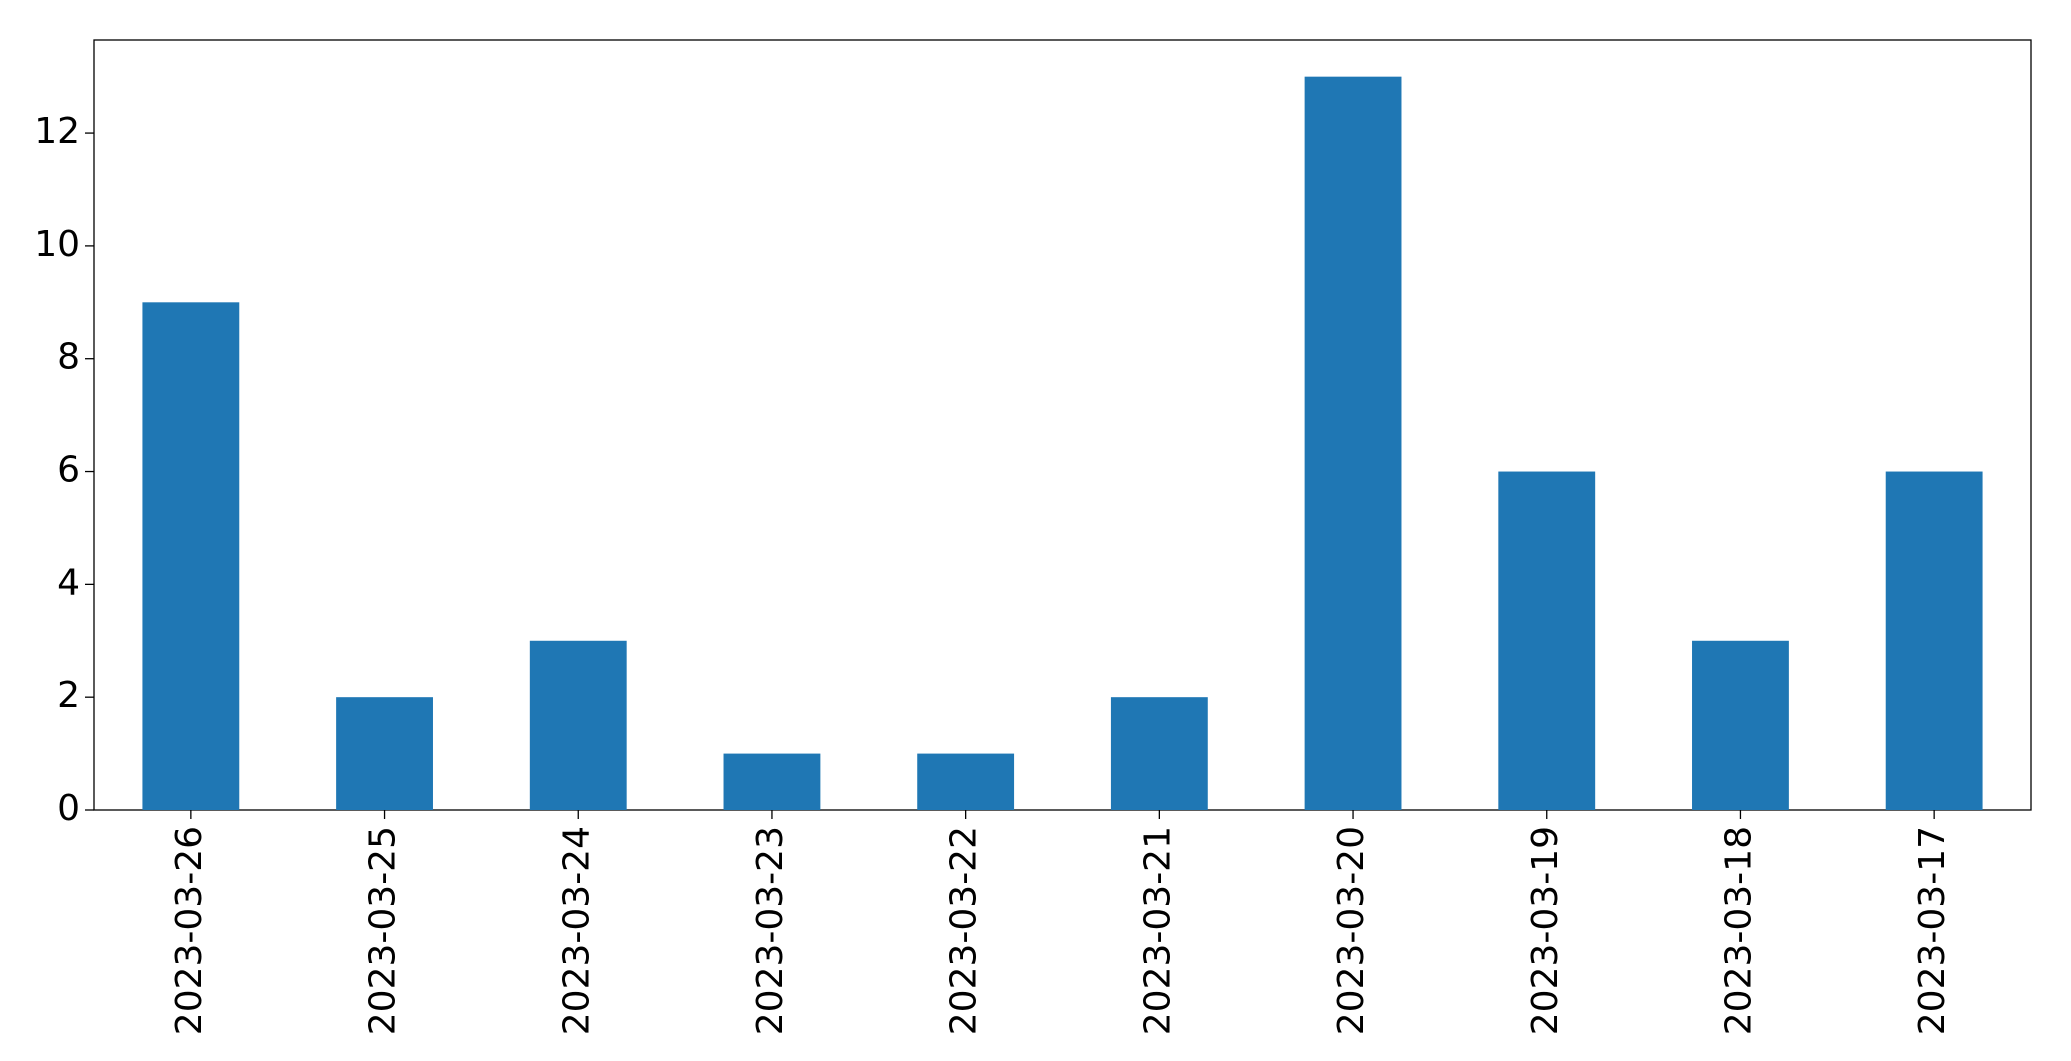 This screenshot has width=2071, height=1061. Describe the element at coordinates (68, 582) in the screenshot. I see `y-tick-label: 4` at that location.